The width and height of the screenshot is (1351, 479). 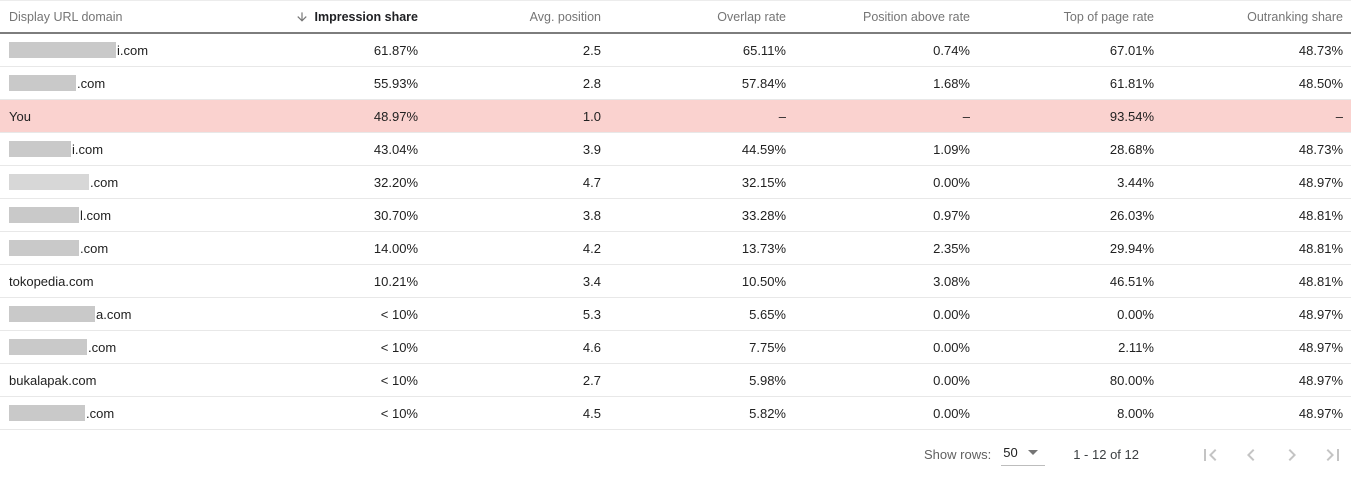 I want to click on show-rows-value: 50, so click(x=1010, y=452).